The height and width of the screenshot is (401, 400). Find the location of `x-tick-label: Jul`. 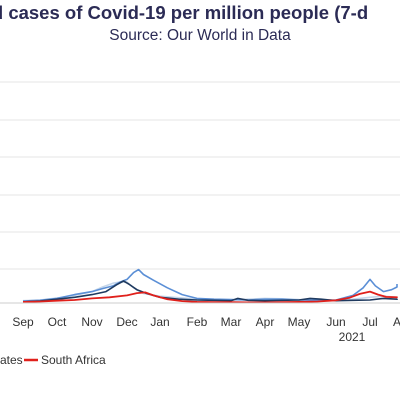

x-tick-label: Jul is located at coordinates (369, 322).